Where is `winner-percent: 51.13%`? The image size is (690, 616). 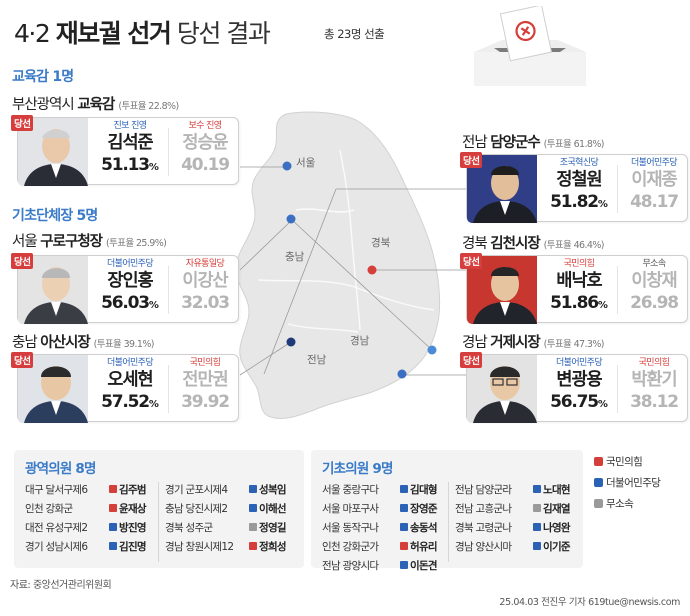
winner-percent: 51.13% is located at coordinates (130, 165).